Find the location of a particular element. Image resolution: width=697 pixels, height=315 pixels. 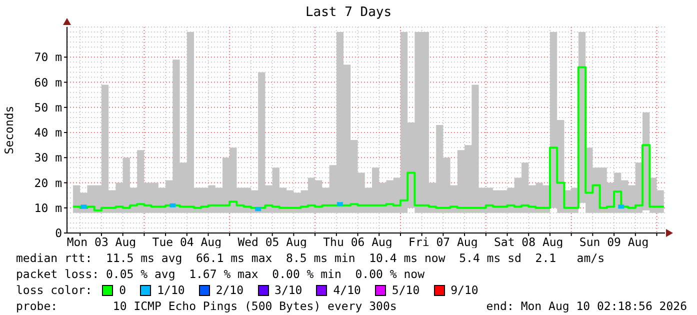

legend-title: loss color: is located at coordinates (54, 290).